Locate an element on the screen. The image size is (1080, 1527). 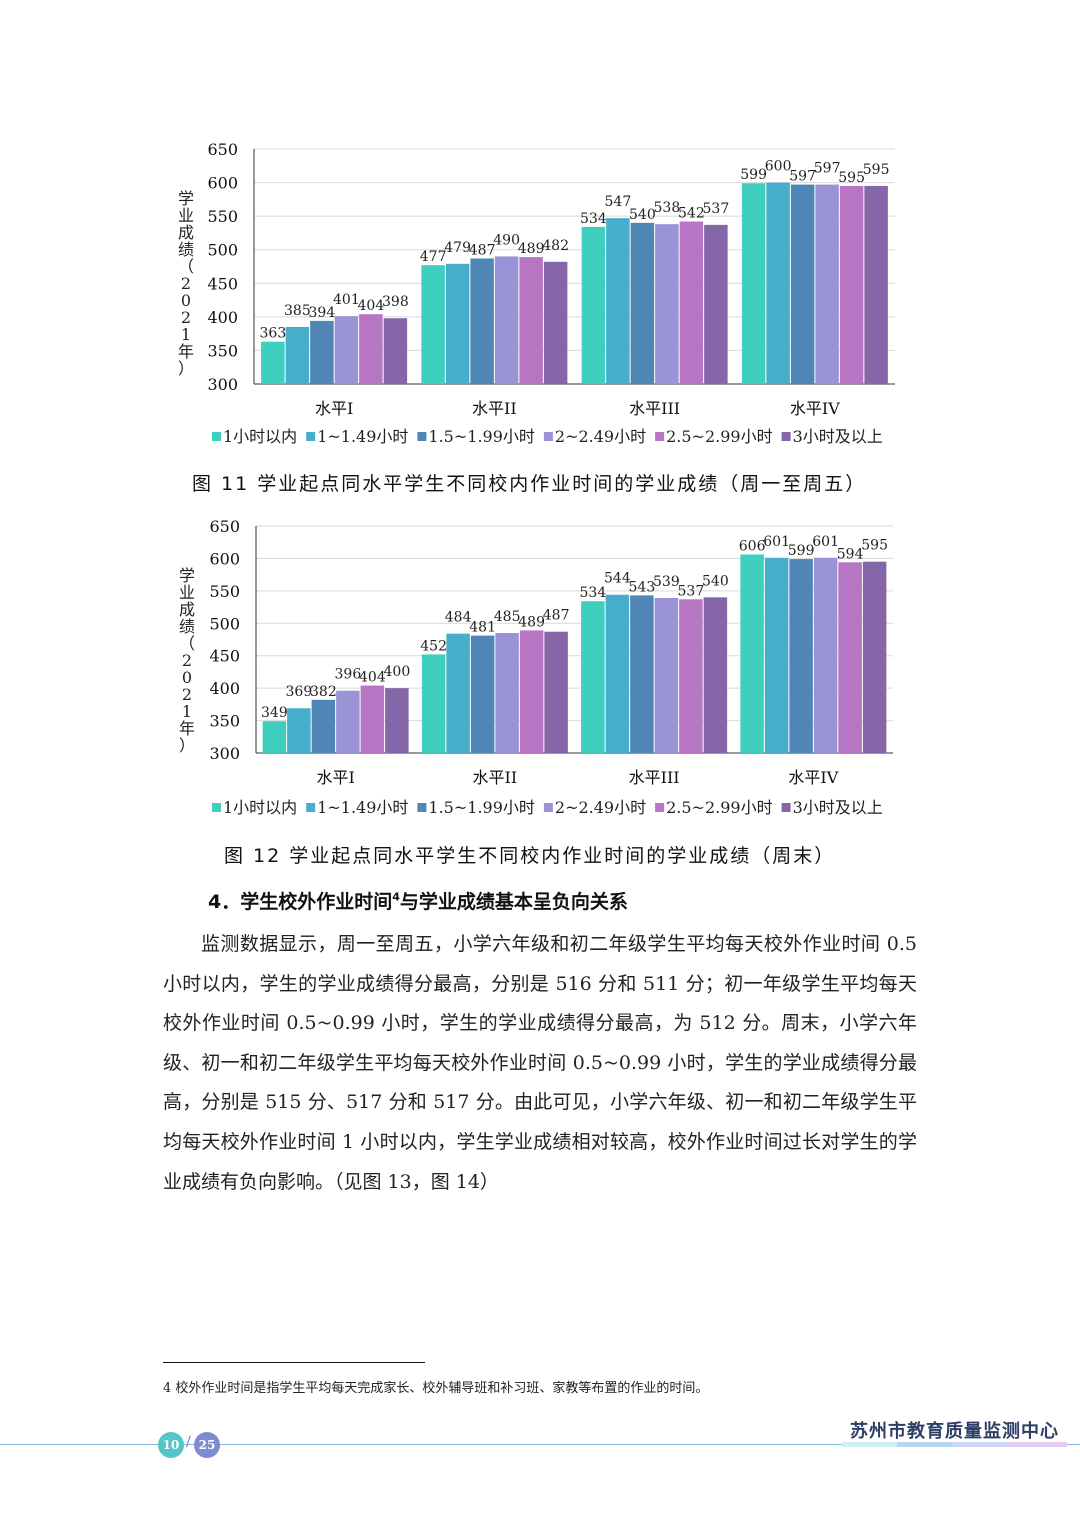
section-heading-text: 4．学生校外作业时间 is located at coordinates (300, 902).